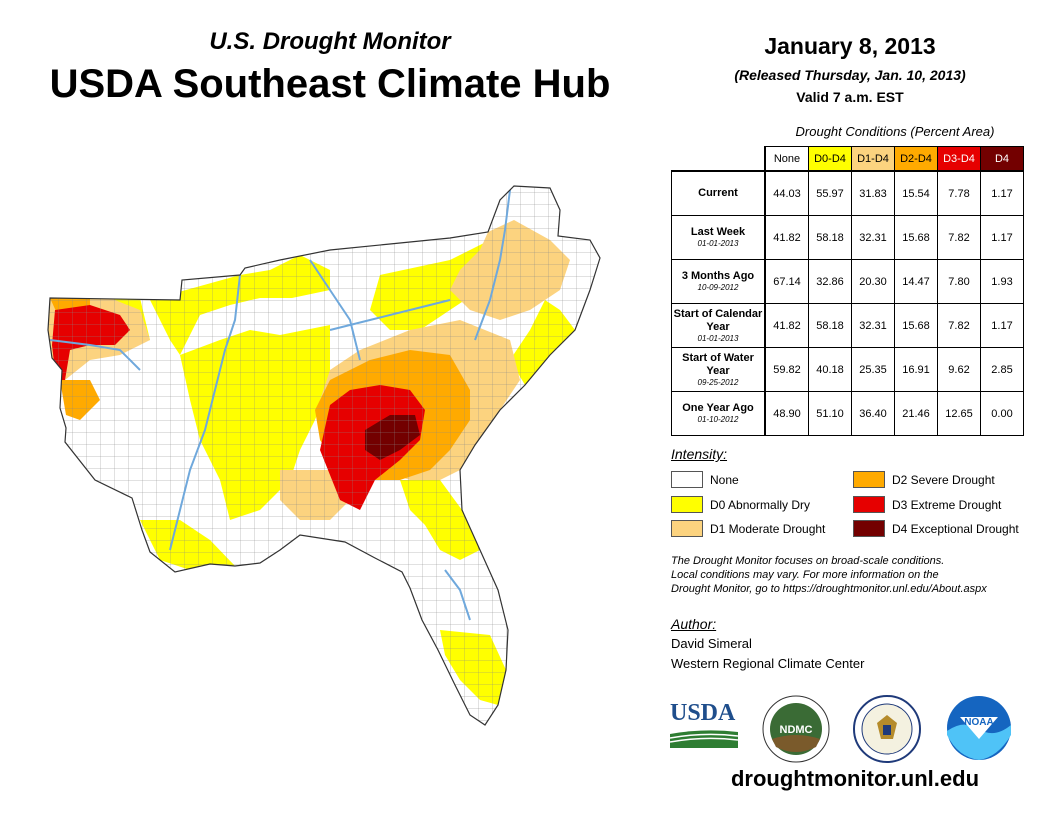 The image size is (1056, 816). Describe the element at coordinates (873, 413) in the screenshot. I see `table-cell: 36.40` at that location.